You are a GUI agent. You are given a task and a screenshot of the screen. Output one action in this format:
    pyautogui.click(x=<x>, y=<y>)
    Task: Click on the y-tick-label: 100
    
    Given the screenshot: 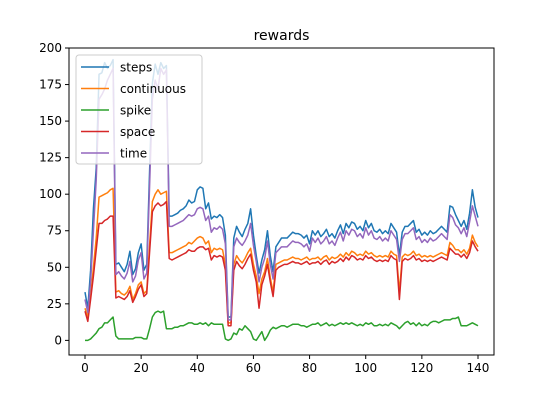 What is the action you would take?
    pyautogui.click(x=50, y=194)
    